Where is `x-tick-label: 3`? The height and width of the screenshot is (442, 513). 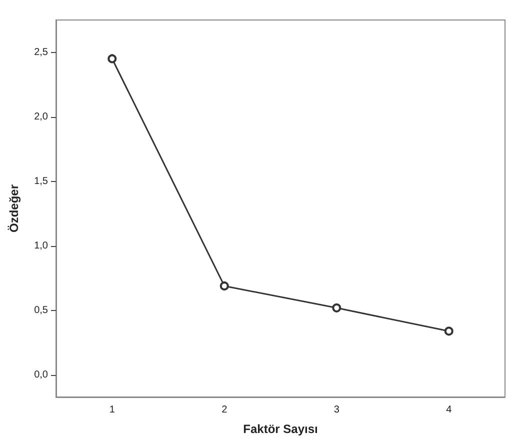 x-tick-label: 3 is located at coordinates (337, 410).